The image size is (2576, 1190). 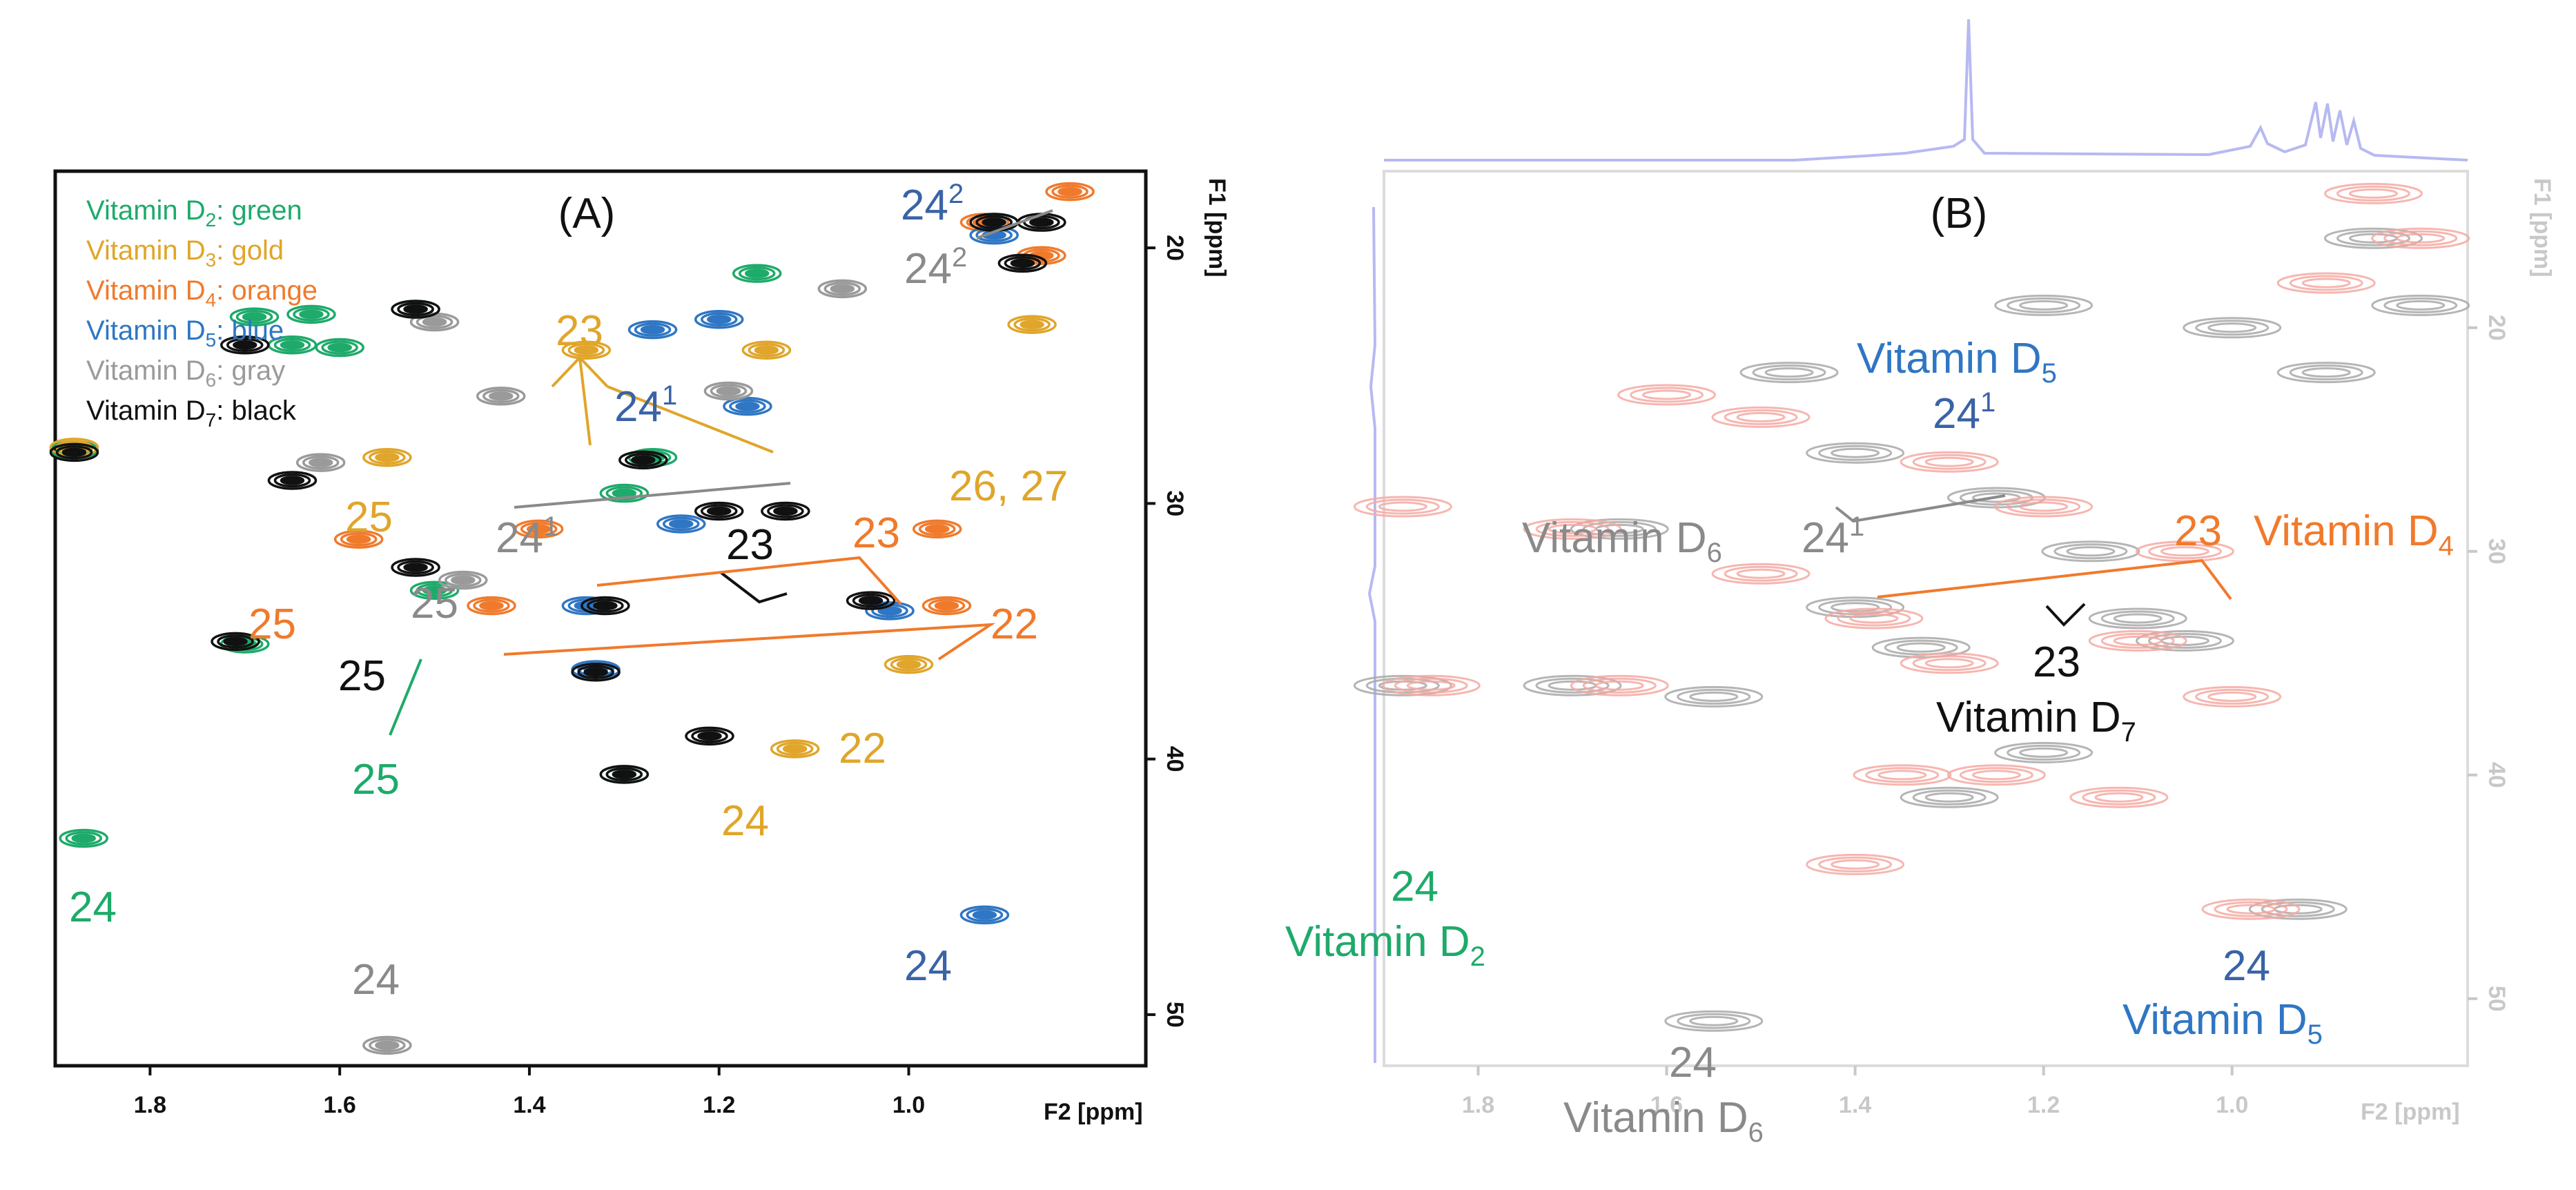 I want to click on label-b-vitamin-d7: Vitamin D7, so click(x=2036, y=721).